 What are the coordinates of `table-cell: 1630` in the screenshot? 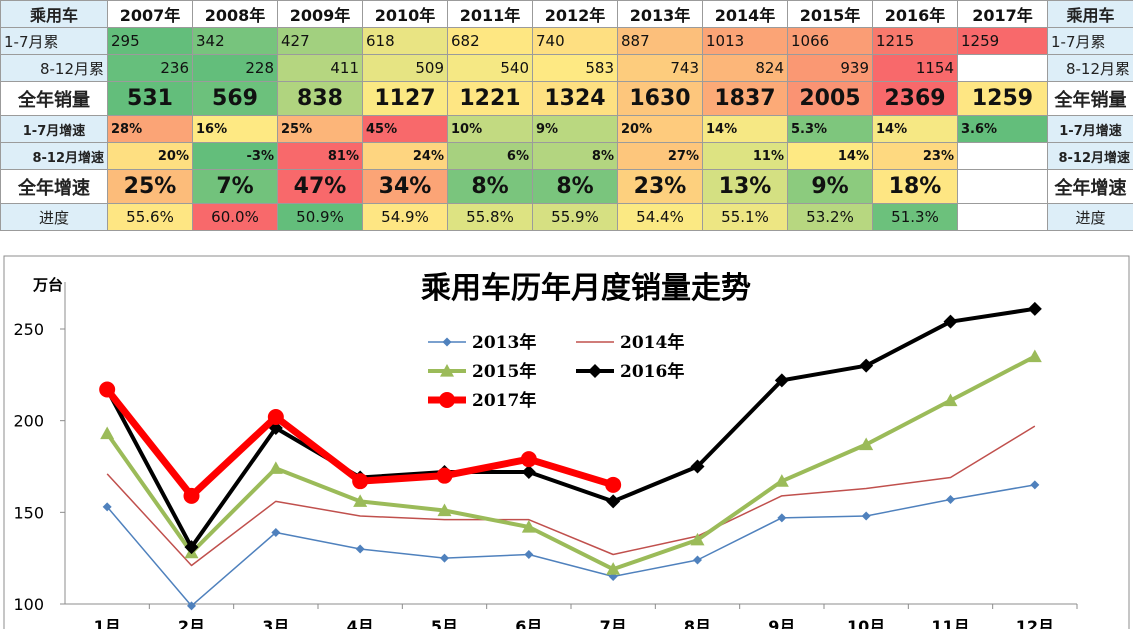 It's located at (660, 98).